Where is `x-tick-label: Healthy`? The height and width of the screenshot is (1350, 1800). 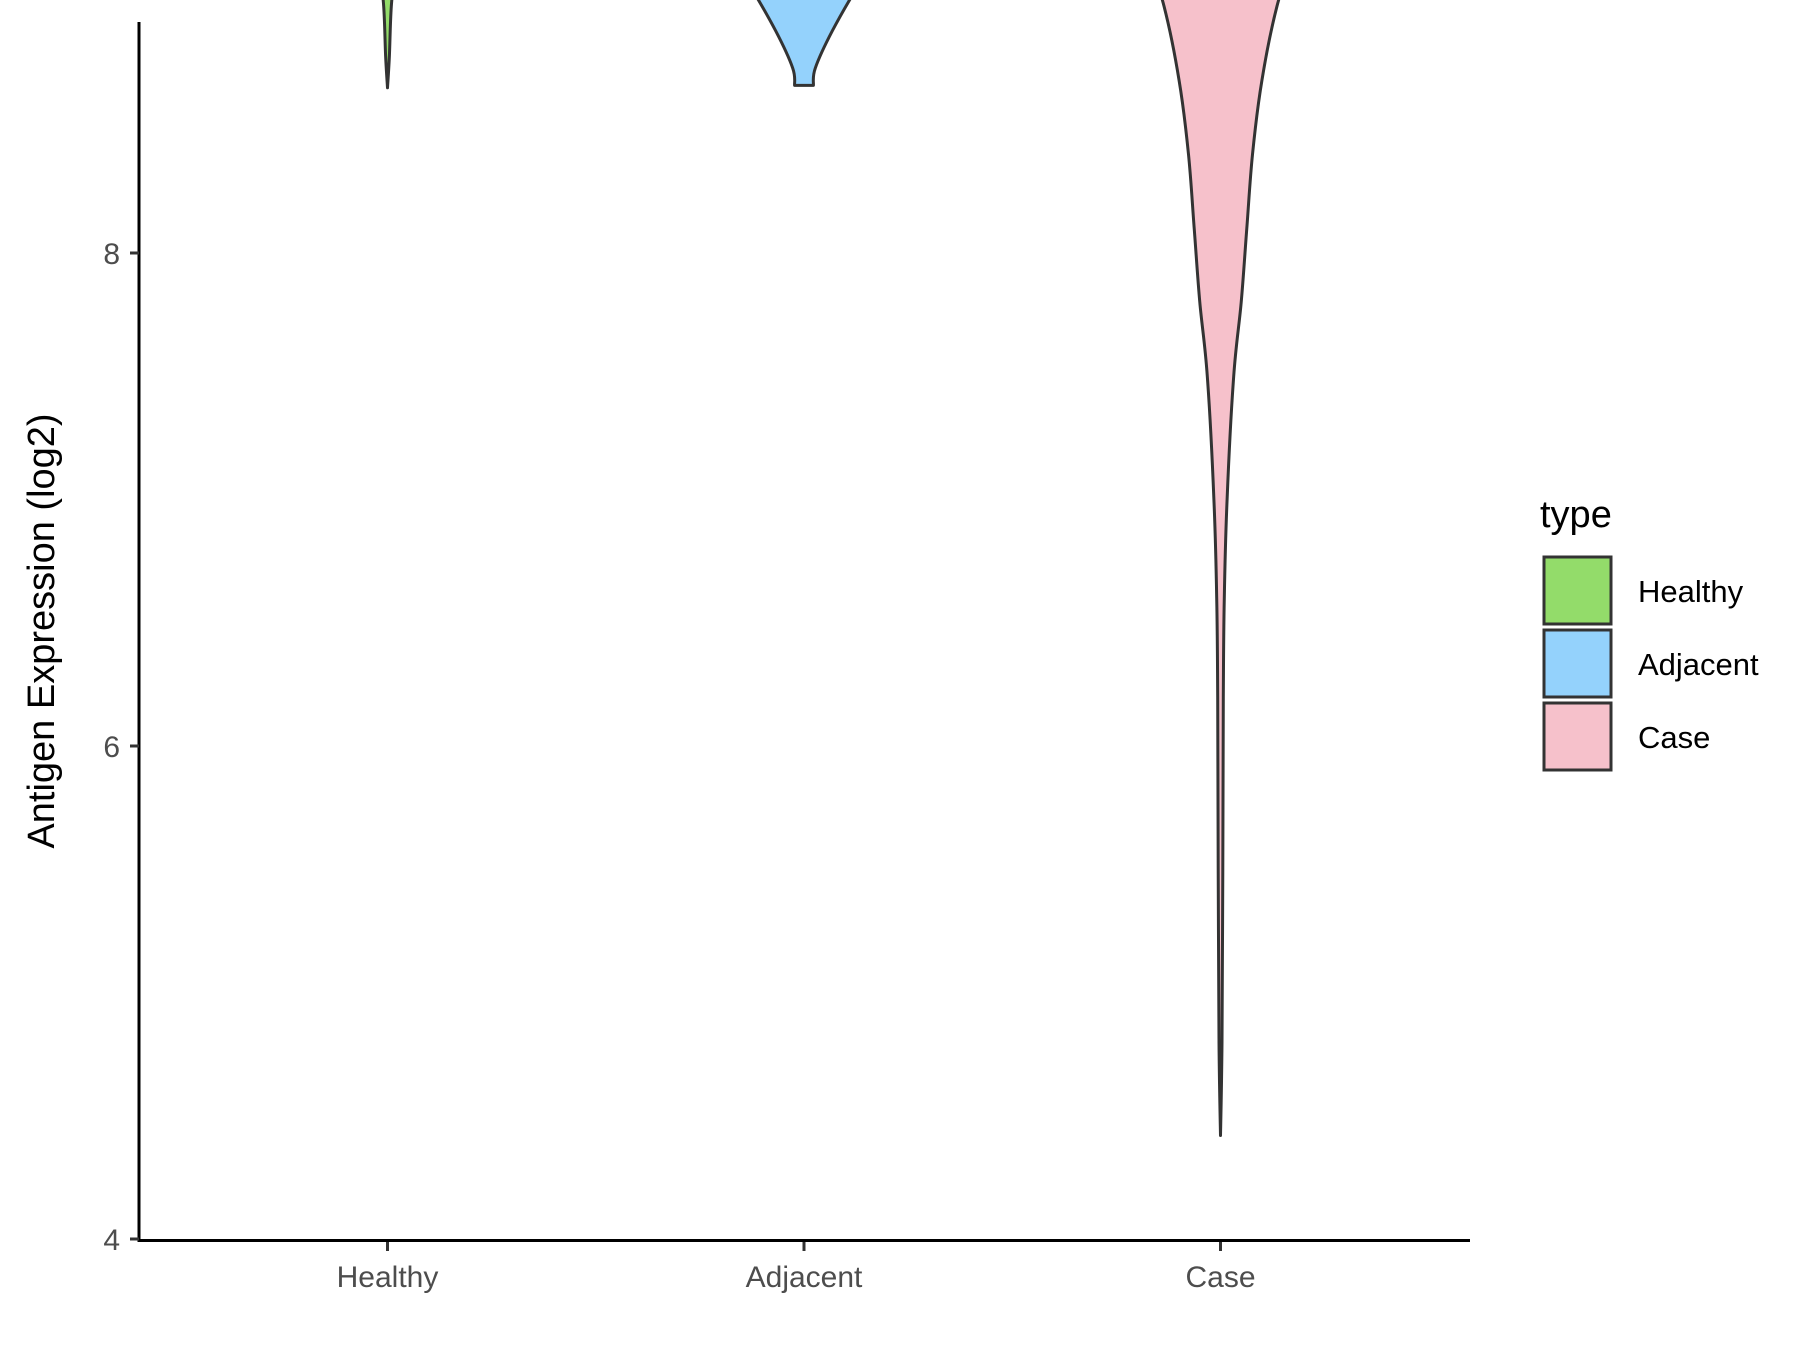 x-tick-label: Healthy is located at coordinates (388, 1277).